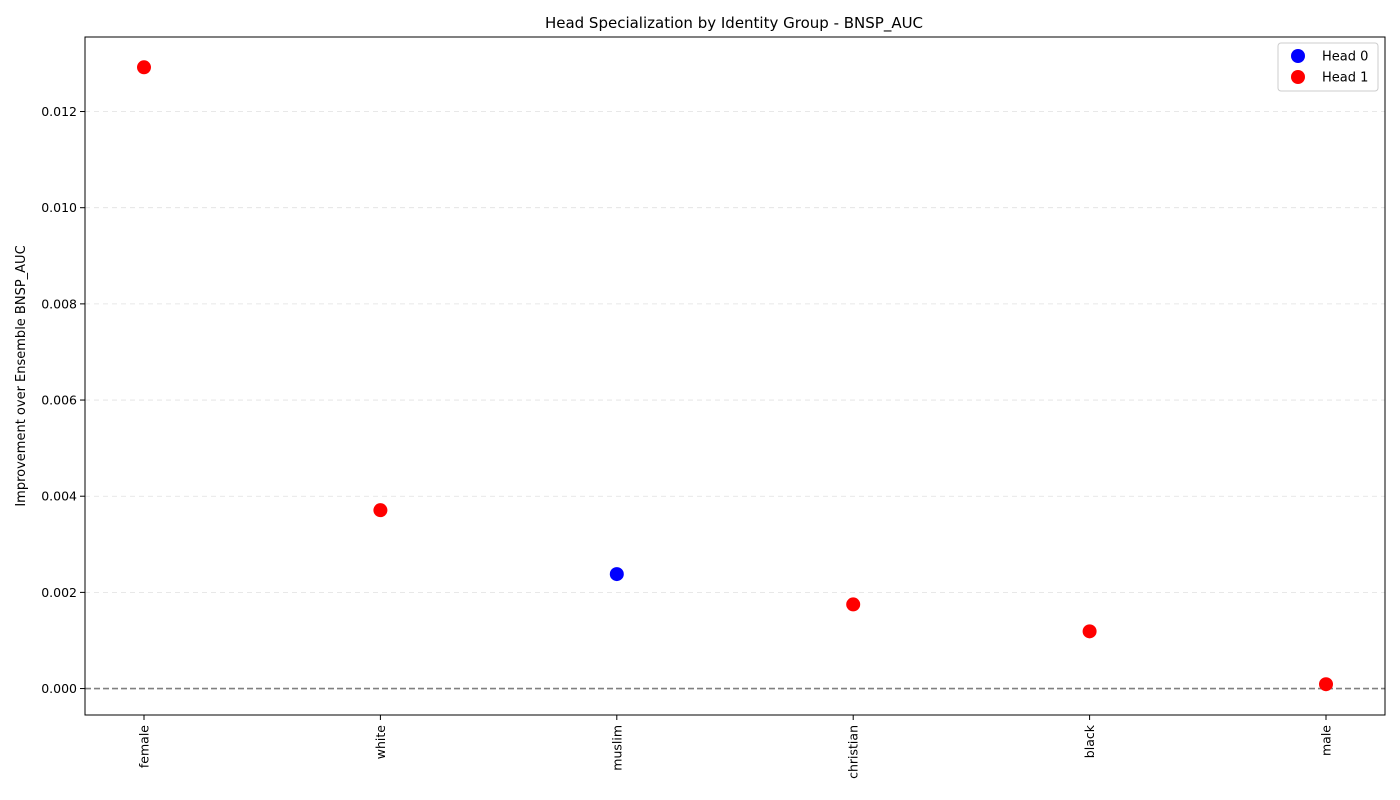 Image resolution: width=1400 pixels, height=800 pixels. I want to click on data-point-white, so click(380, 510).